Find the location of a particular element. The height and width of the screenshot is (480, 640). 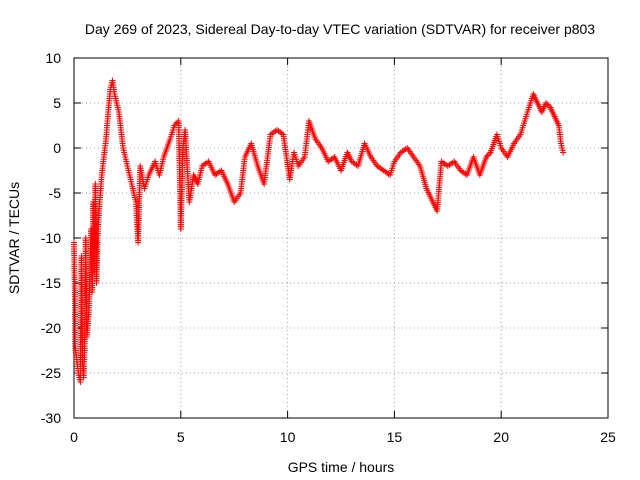

y-tick-label: -25 is located at coordinates (51, 373).